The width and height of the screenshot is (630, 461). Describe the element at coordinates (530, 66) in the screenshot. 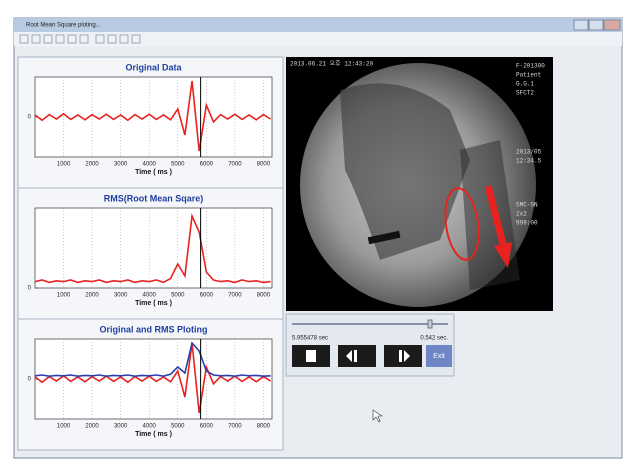

I see `video-info: F-201300` at that location.